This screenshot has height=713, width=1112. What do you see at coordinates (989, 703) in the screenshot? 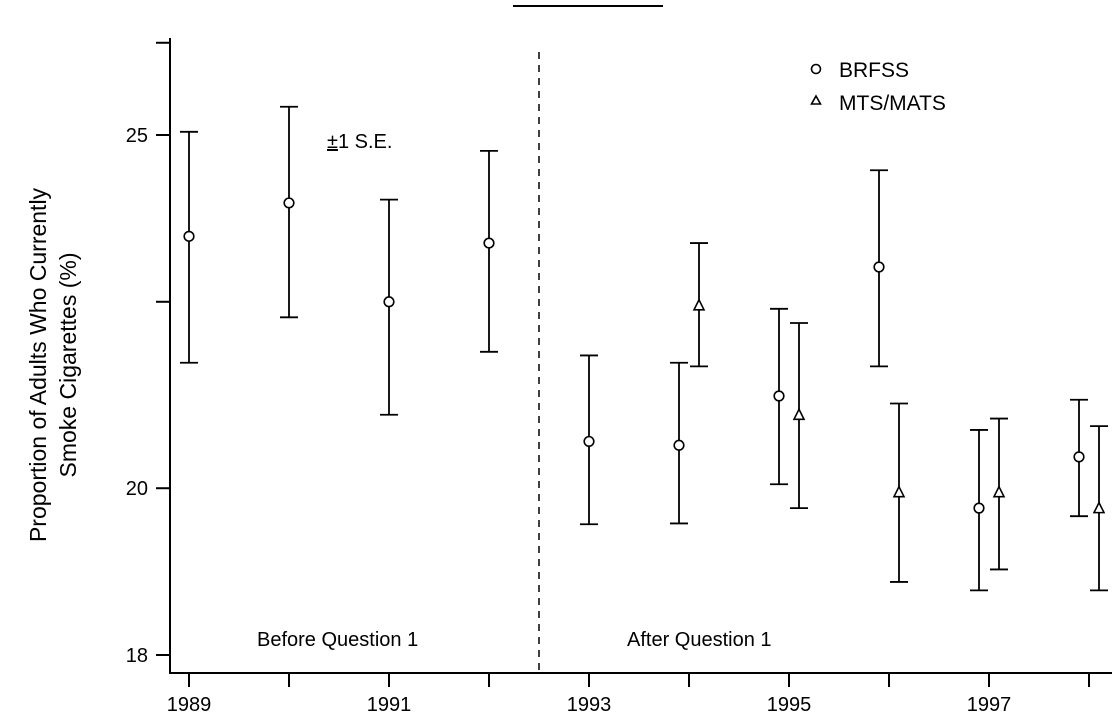
I see `x-tick-label: 1997` at bounding box center [989, 703].